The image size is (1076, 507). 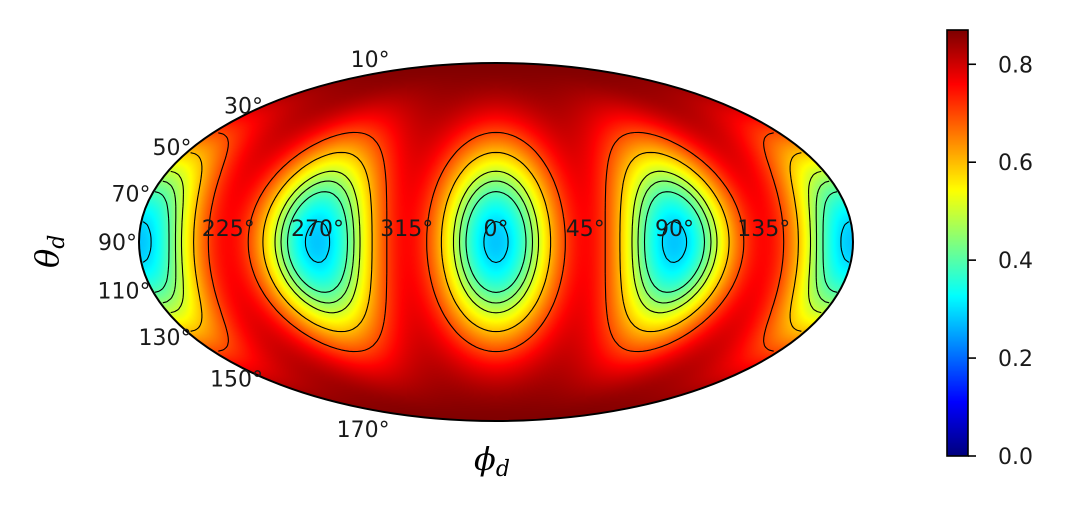 I want to click on theta-tick-150: 150°, so click(x=236, y=379).